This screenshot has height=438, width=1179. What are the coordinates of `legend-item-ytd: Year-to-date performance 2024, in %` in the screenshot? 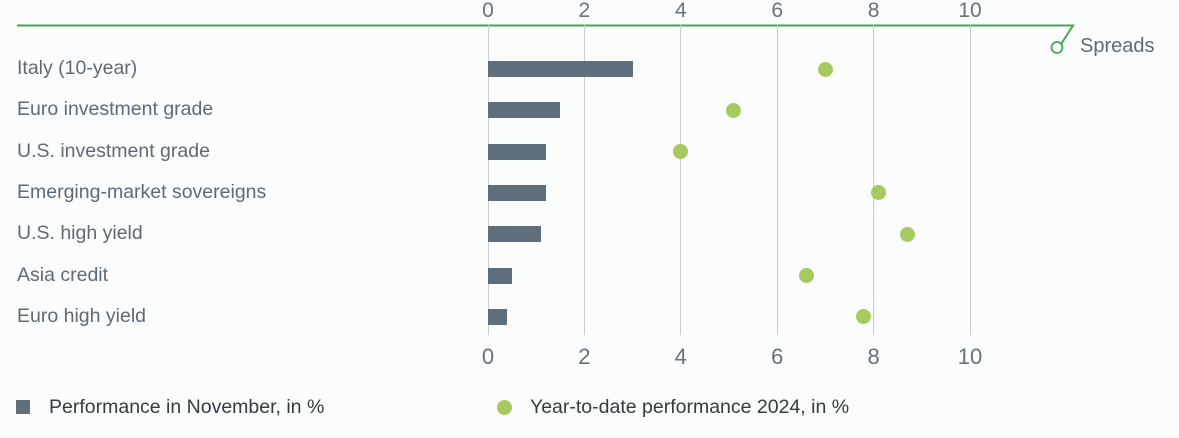 It's located at (673, 407).